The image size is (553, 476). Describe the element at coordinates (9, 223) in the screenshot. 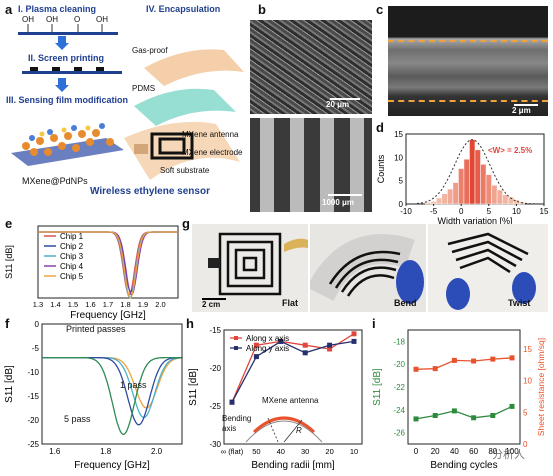

I see `panel-e-letter: e` at that location.